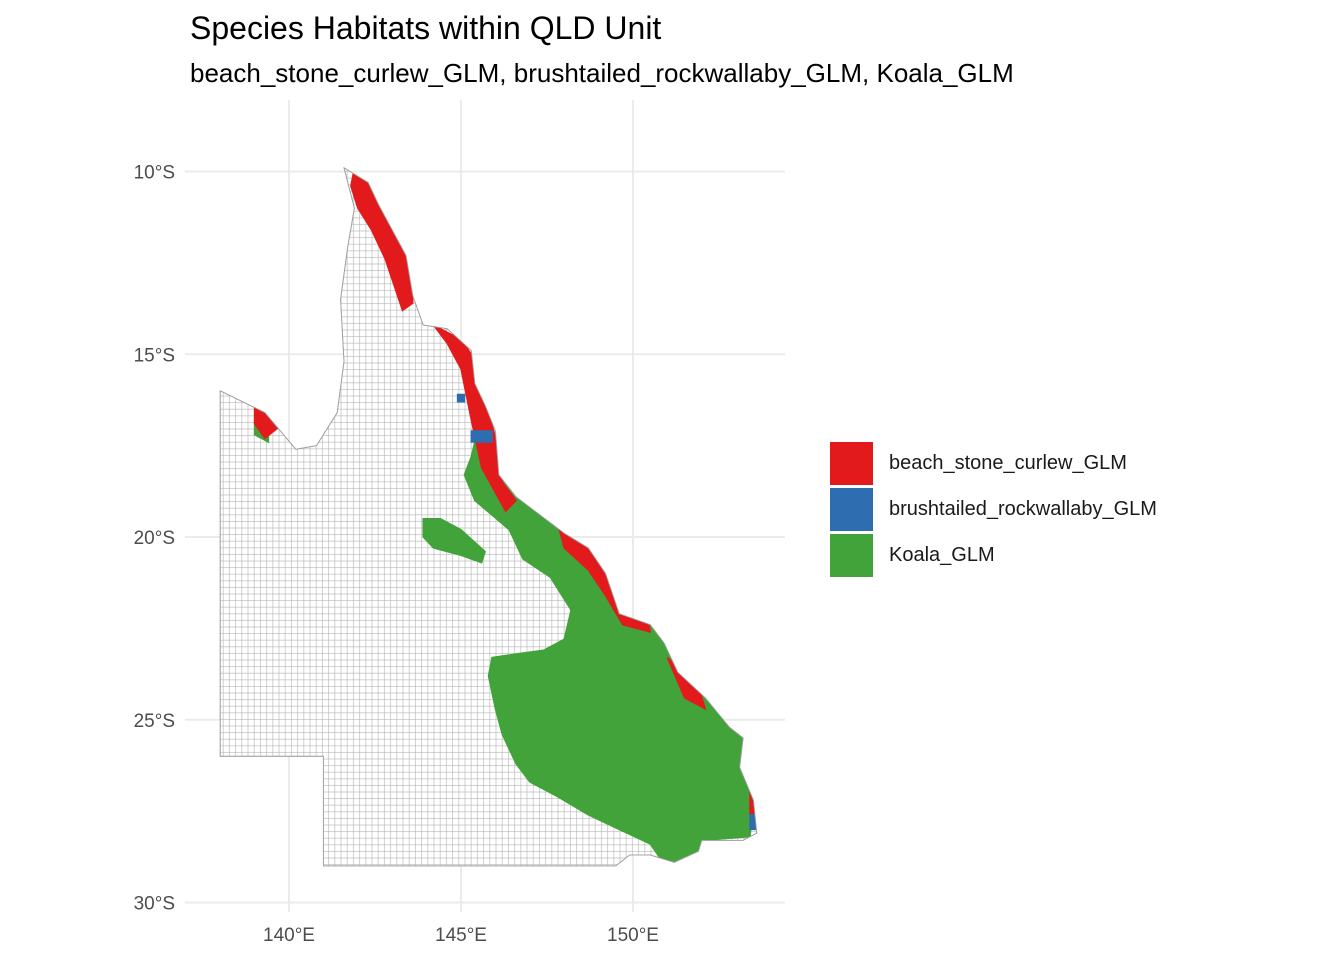 The image size is (1344, 960). I want to click on x-tick-label: 145°E, so click(461, 935).